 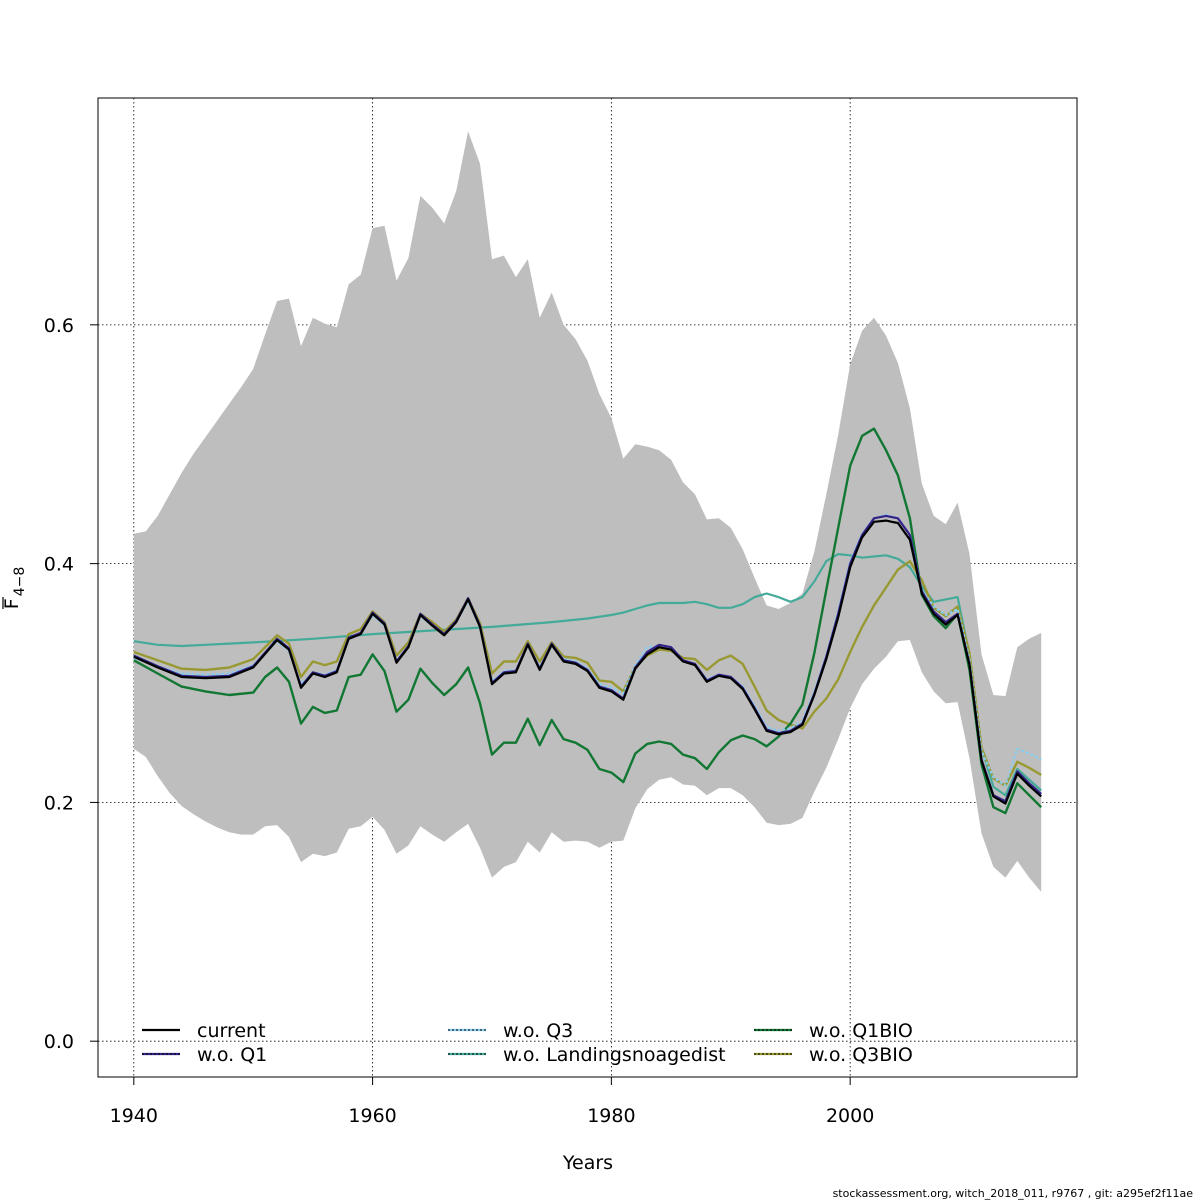 What do you see at coordinates (59, 565) in the screenshot?
I see `y-tick-label: 0.4` at bounding box center [59, 565].